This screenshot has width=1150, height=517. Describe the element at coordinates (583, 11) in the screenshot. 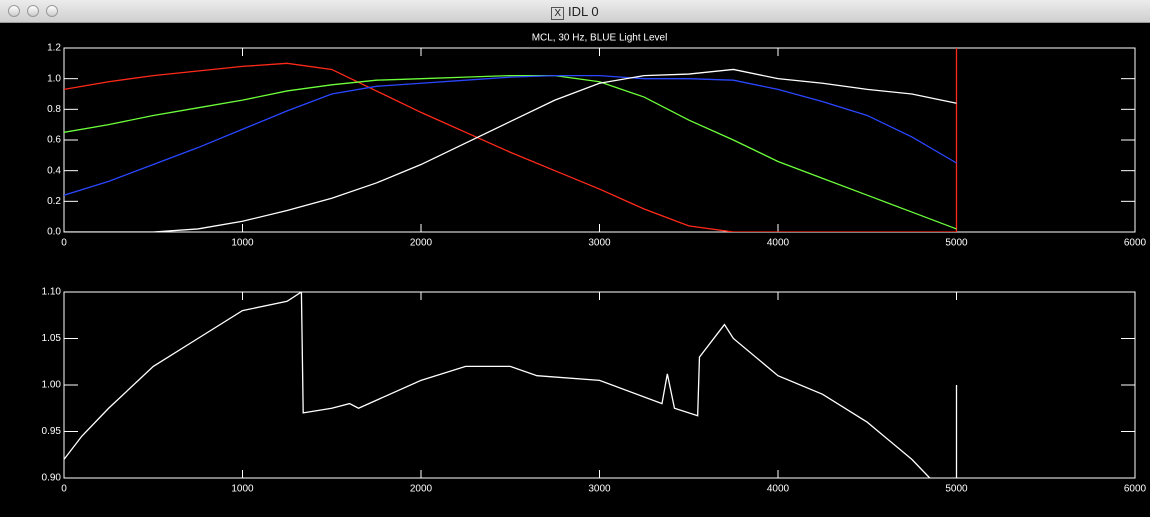

I see `window-title: IDL 0` at that location.